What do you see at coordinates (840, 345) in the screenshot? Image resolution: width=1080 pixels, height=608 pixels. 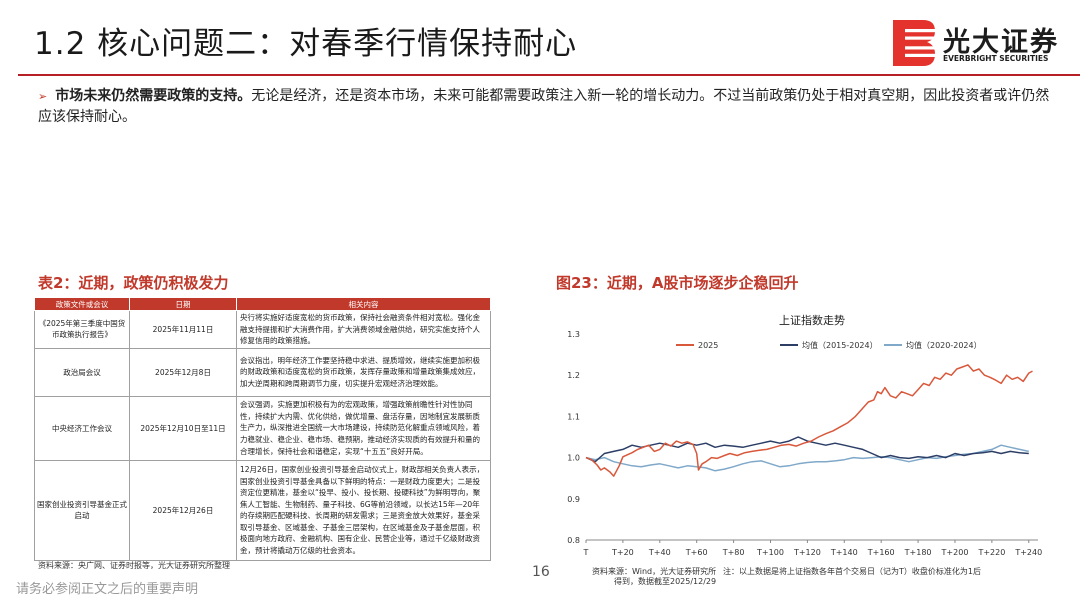 I see `legend-entry: 均值（2015-2024）` at bounding box center [840, 345].